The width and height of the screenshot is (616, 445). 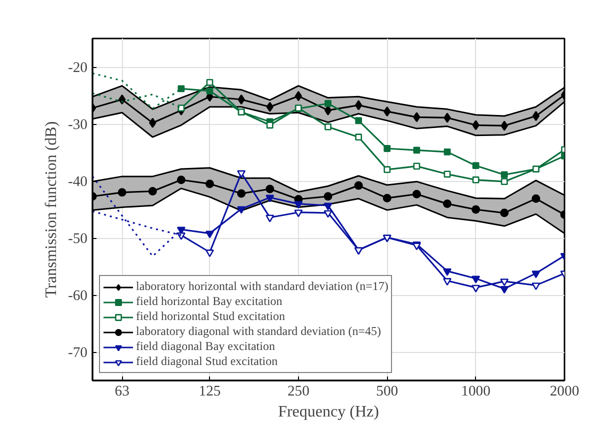 What do you see at coordinates (78, 68) in the screenshot?
I see `y-tick-label: -20` at bounding box center [78, 68].